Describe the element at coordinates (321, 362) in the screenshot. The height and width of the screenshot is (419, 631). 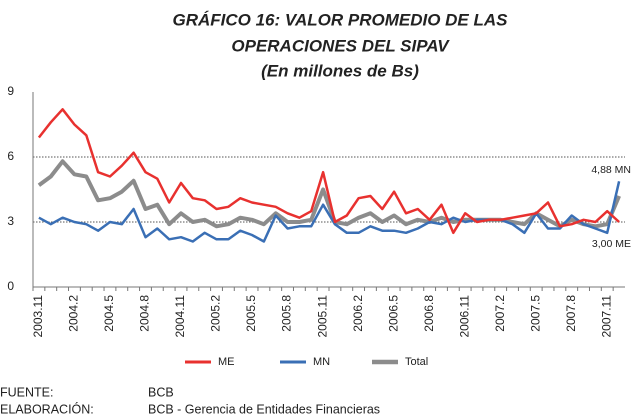
I see `legend-label: MN` at that location.